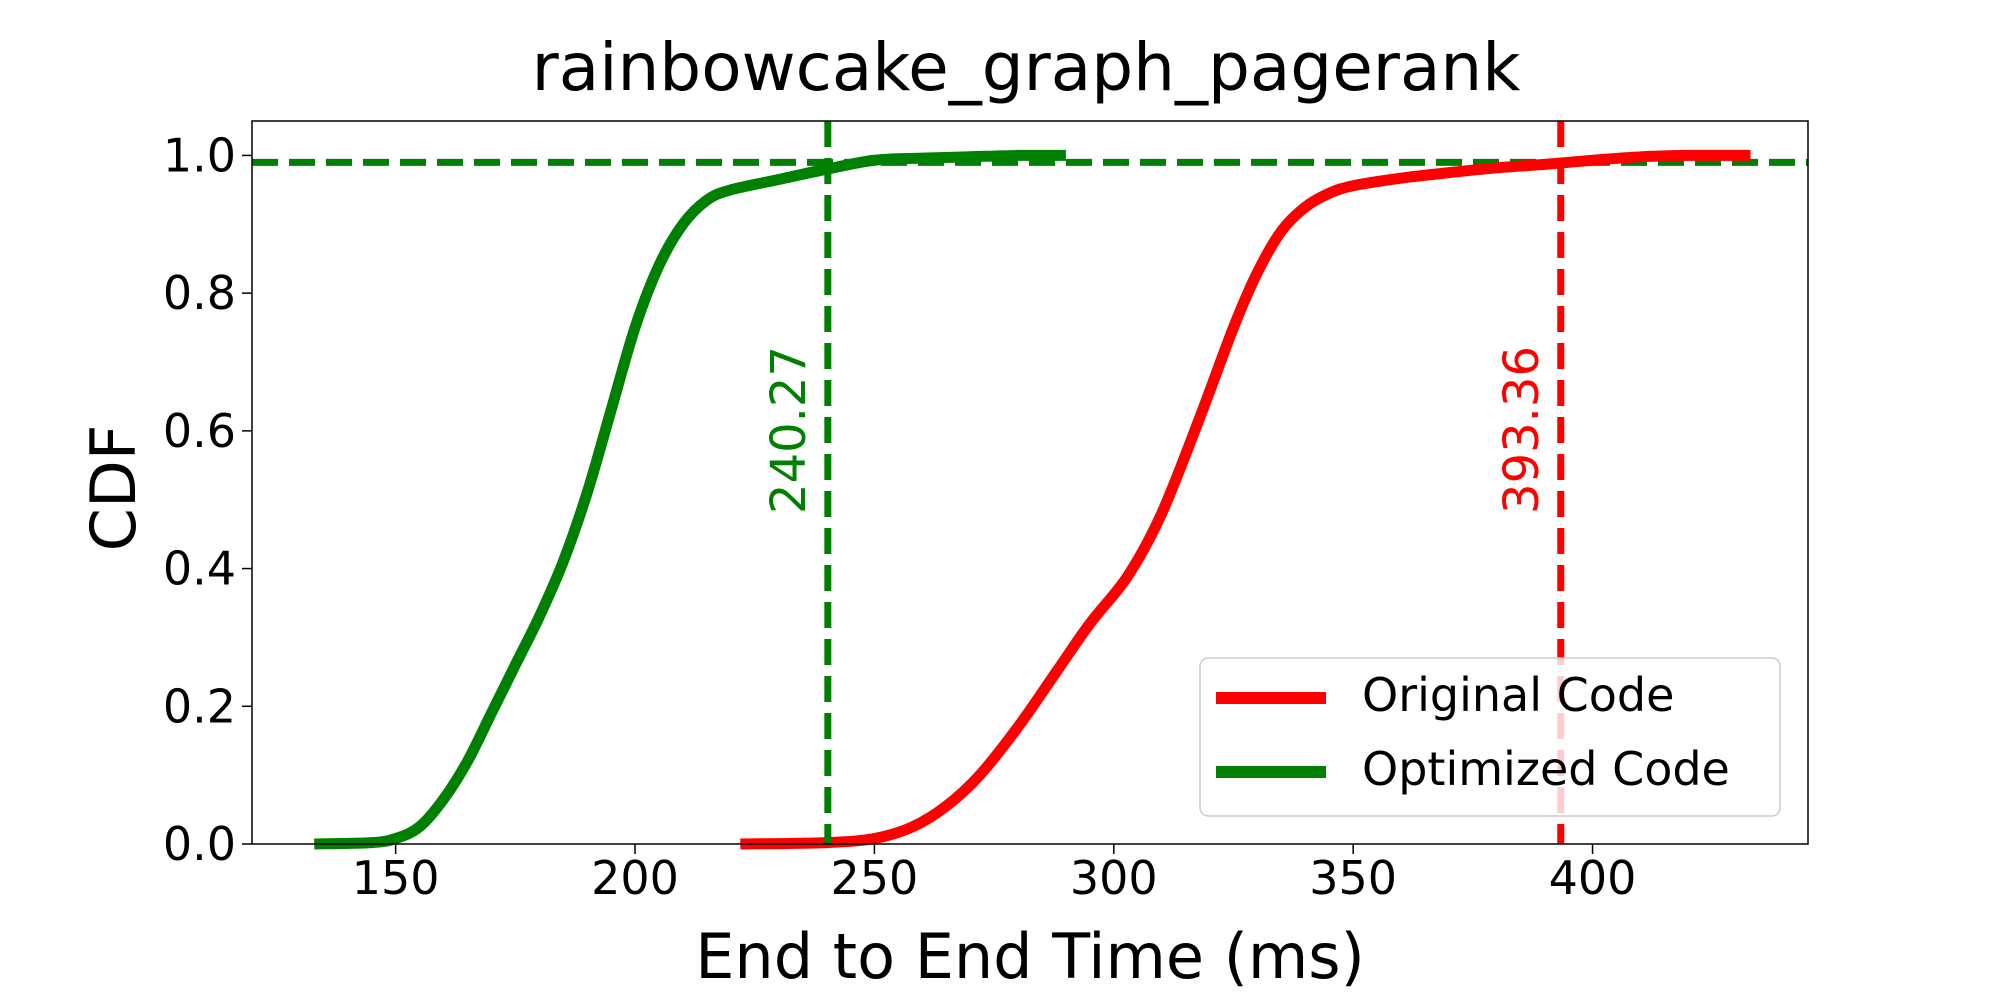 This screenshot has height=1000, width=2000. What do you see at coordinates (994, 874) in the screenshot?
I see `x-axis-ticks: 150 200 250 300 350 400` at bounding box center [994, 874].